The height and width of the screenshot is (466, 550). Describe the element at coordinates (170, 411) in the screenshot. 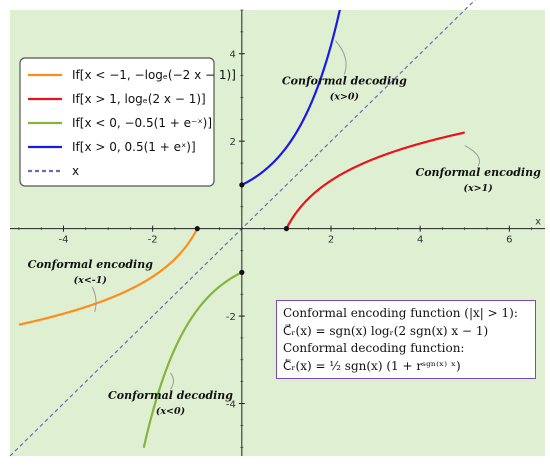

I see `annotation-condition: (x<0)` at that location.